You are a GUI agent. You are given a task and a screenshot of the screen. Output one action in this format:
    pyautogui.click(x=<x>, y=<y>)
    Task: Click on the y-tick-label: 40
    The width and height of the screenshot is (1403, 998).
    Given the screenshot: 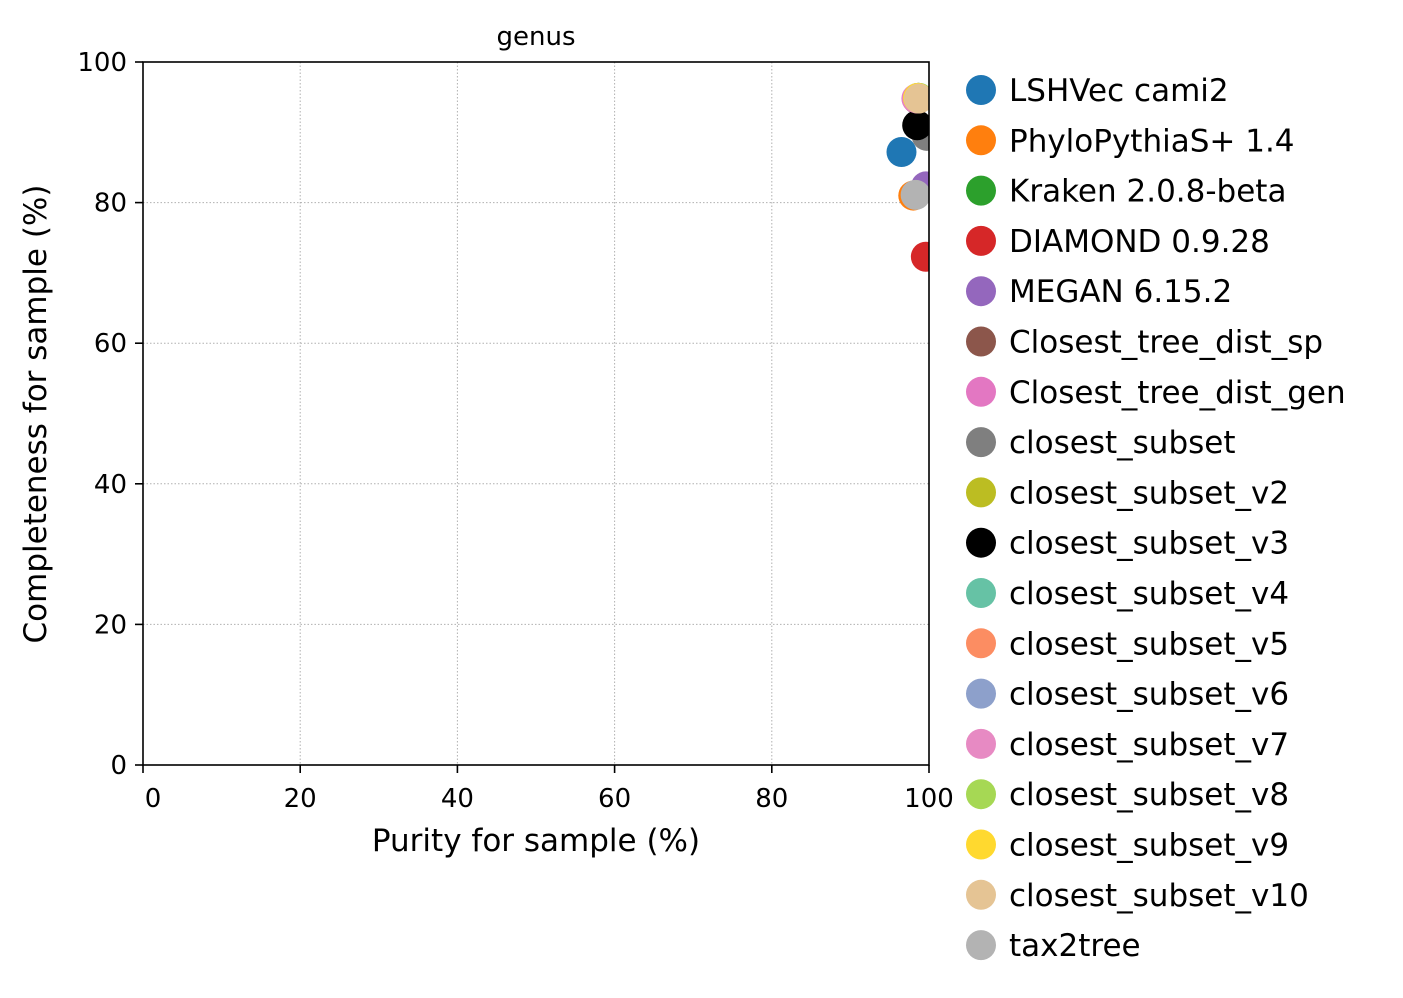 What is the action you would take?
    pyautogui.click(x=110, y=485)
    